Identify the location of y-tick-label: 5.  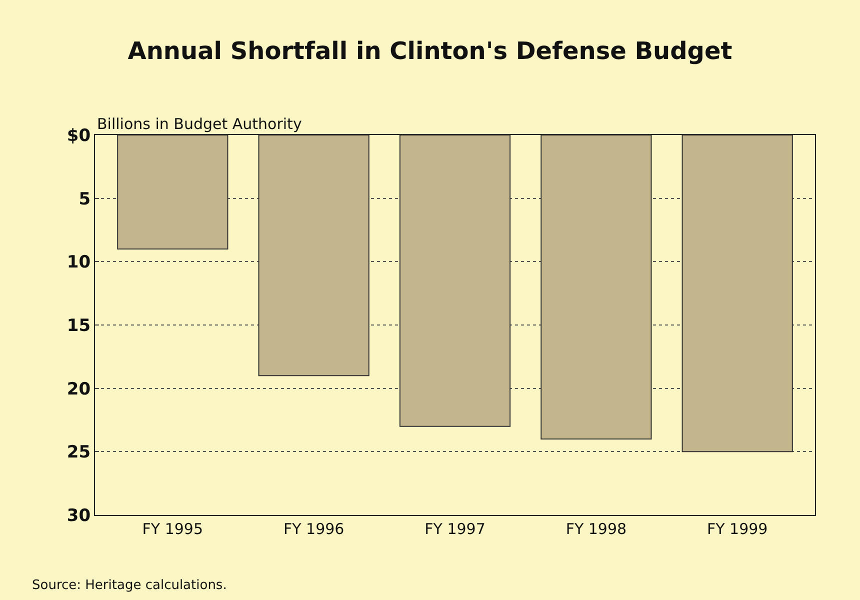
(84, 199).